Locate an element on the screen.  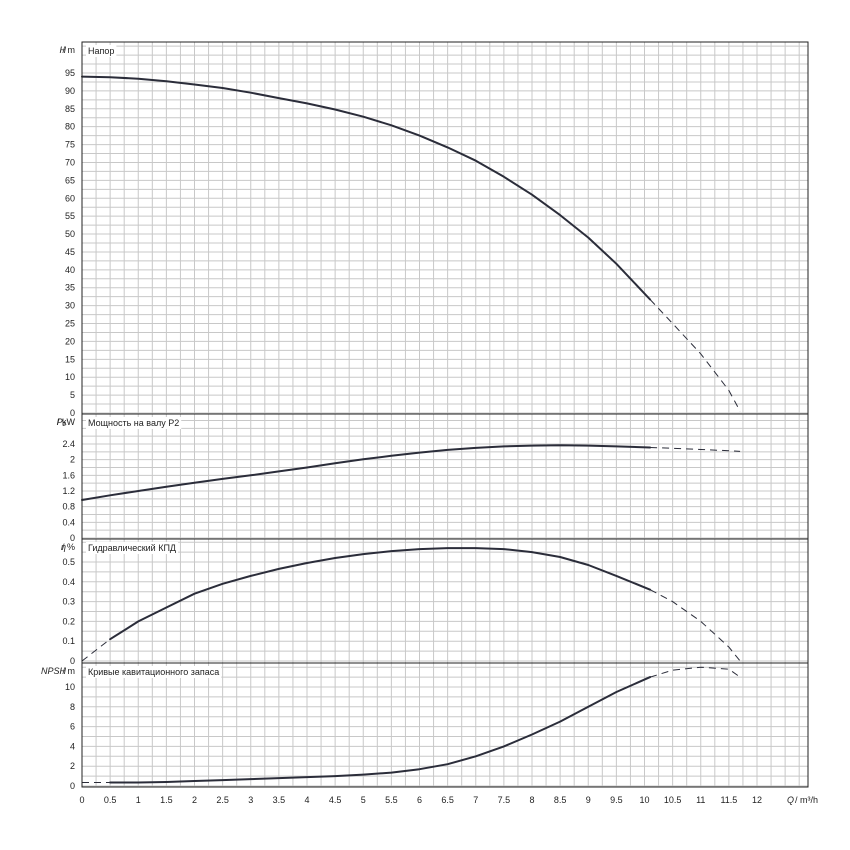
head-y-axis-label: H is located at coordinates (63, 50).